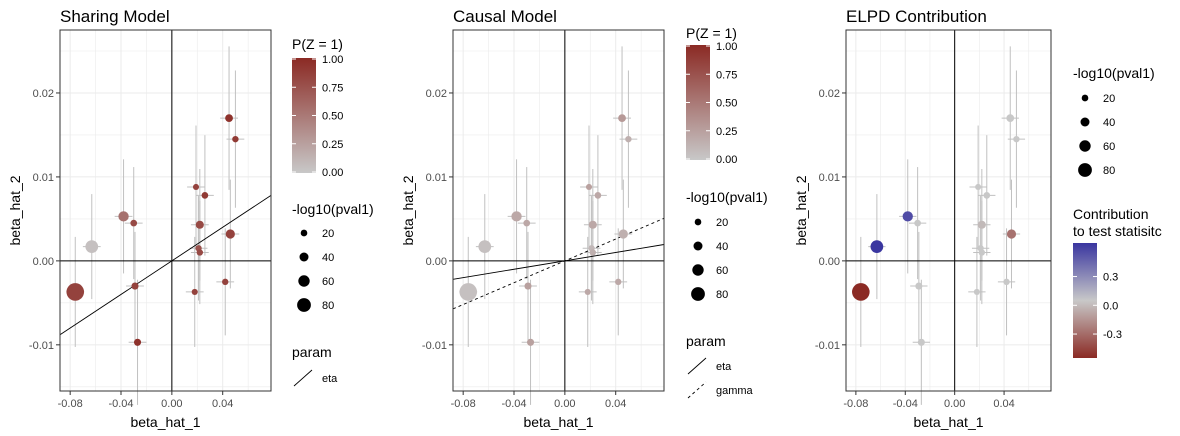 This screenshot has width=1180, height=436. I want to click on line-legend-label: gamma, so click(735, 391).